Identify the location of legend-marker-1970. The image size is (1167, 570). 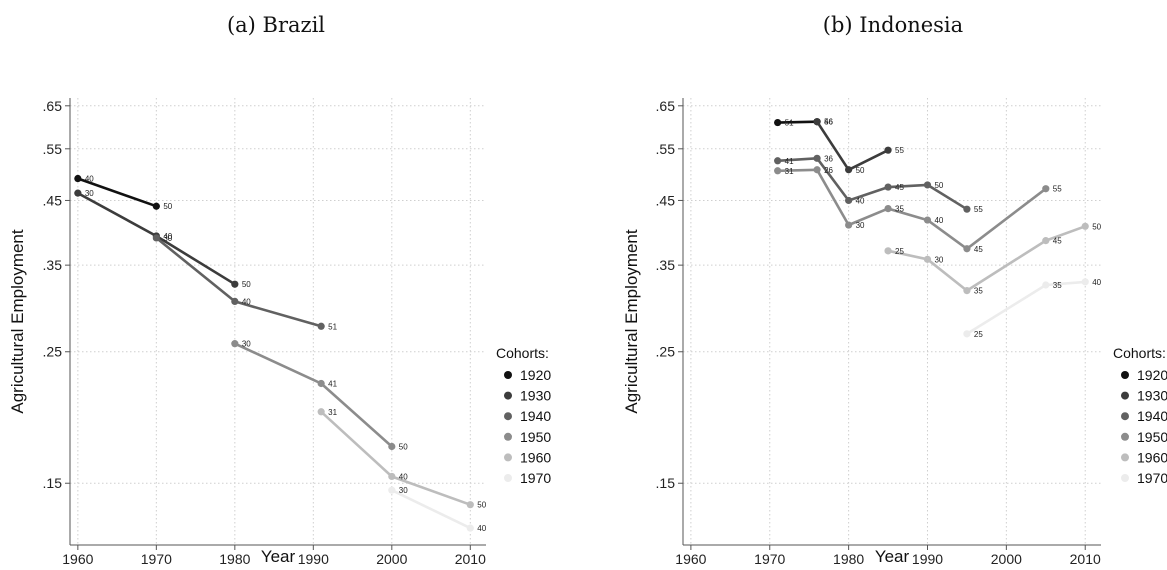
(1125, 478).